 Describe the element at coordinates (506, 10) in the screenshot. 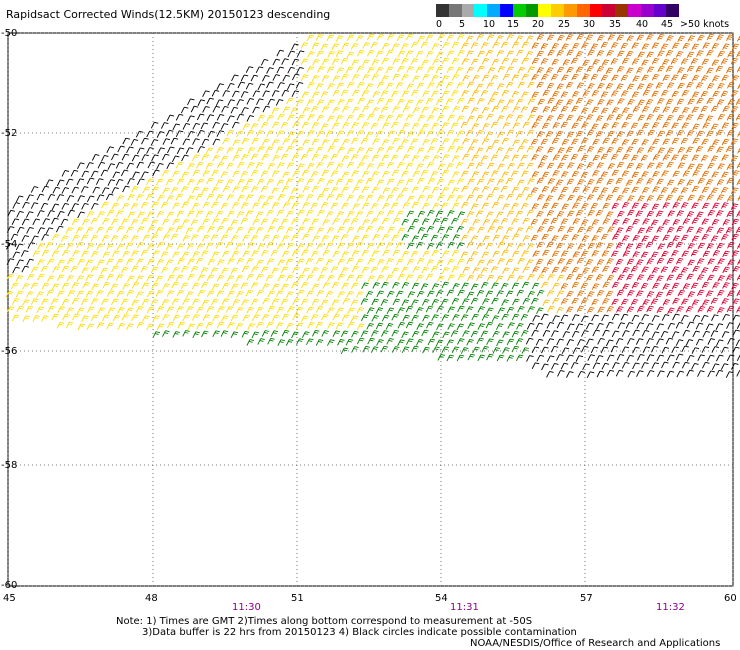

I see `legend-swatch` at that location.